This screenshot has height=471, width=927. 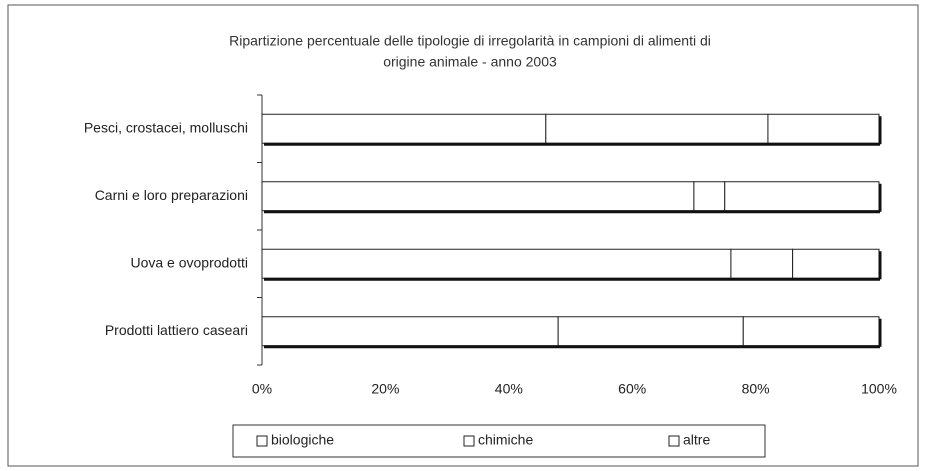 What do you see at coordinates (385, 389) in the screenshot?
I see `x-tick-label: 20%` at bounding box center [385, 389].